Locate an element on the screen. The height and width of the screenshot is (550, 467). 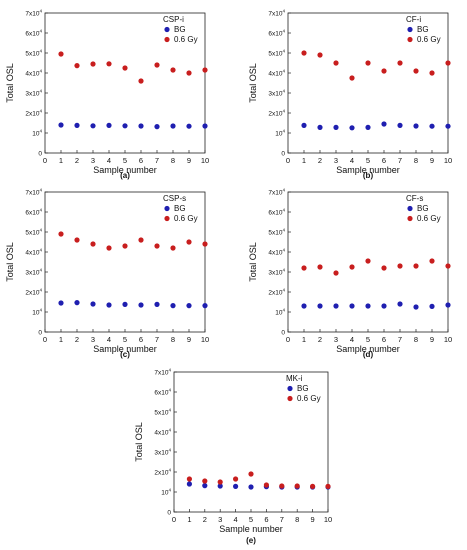
plot-frame is located at coordinates (368, 83).